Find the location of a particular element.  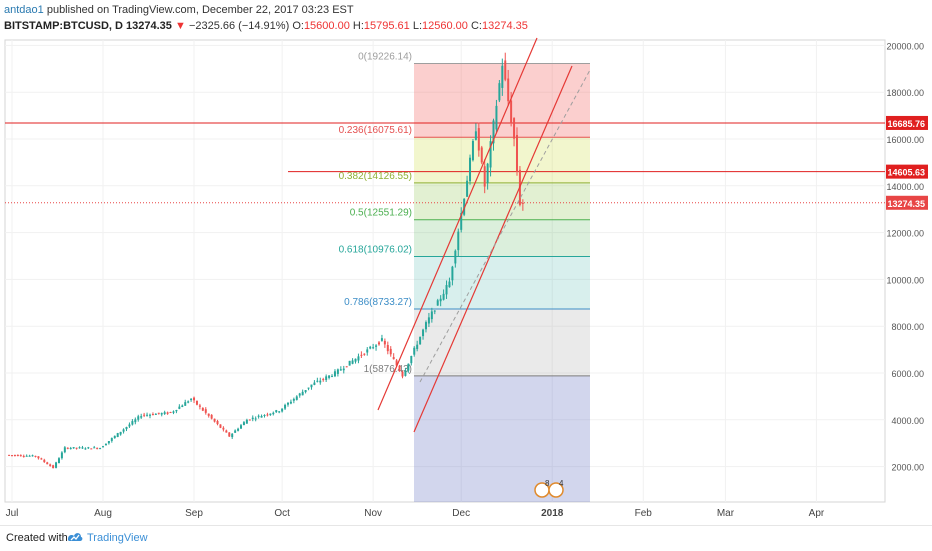

down-arrow-icon: ▼ is located at coordinates (180, 26).